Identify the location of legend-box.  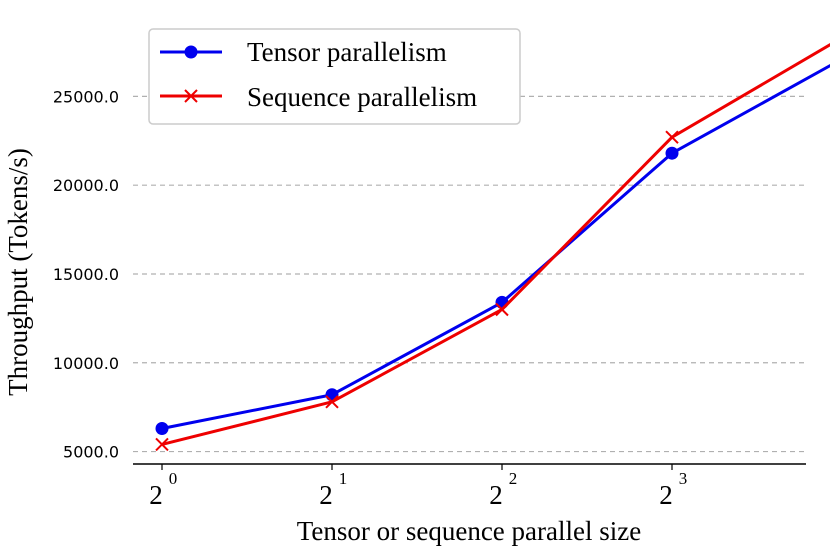
(334, 76).